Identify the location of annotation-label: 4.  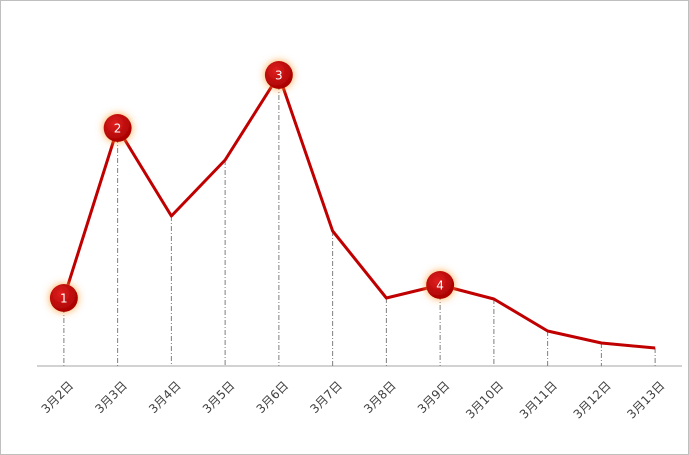
(440, 286).